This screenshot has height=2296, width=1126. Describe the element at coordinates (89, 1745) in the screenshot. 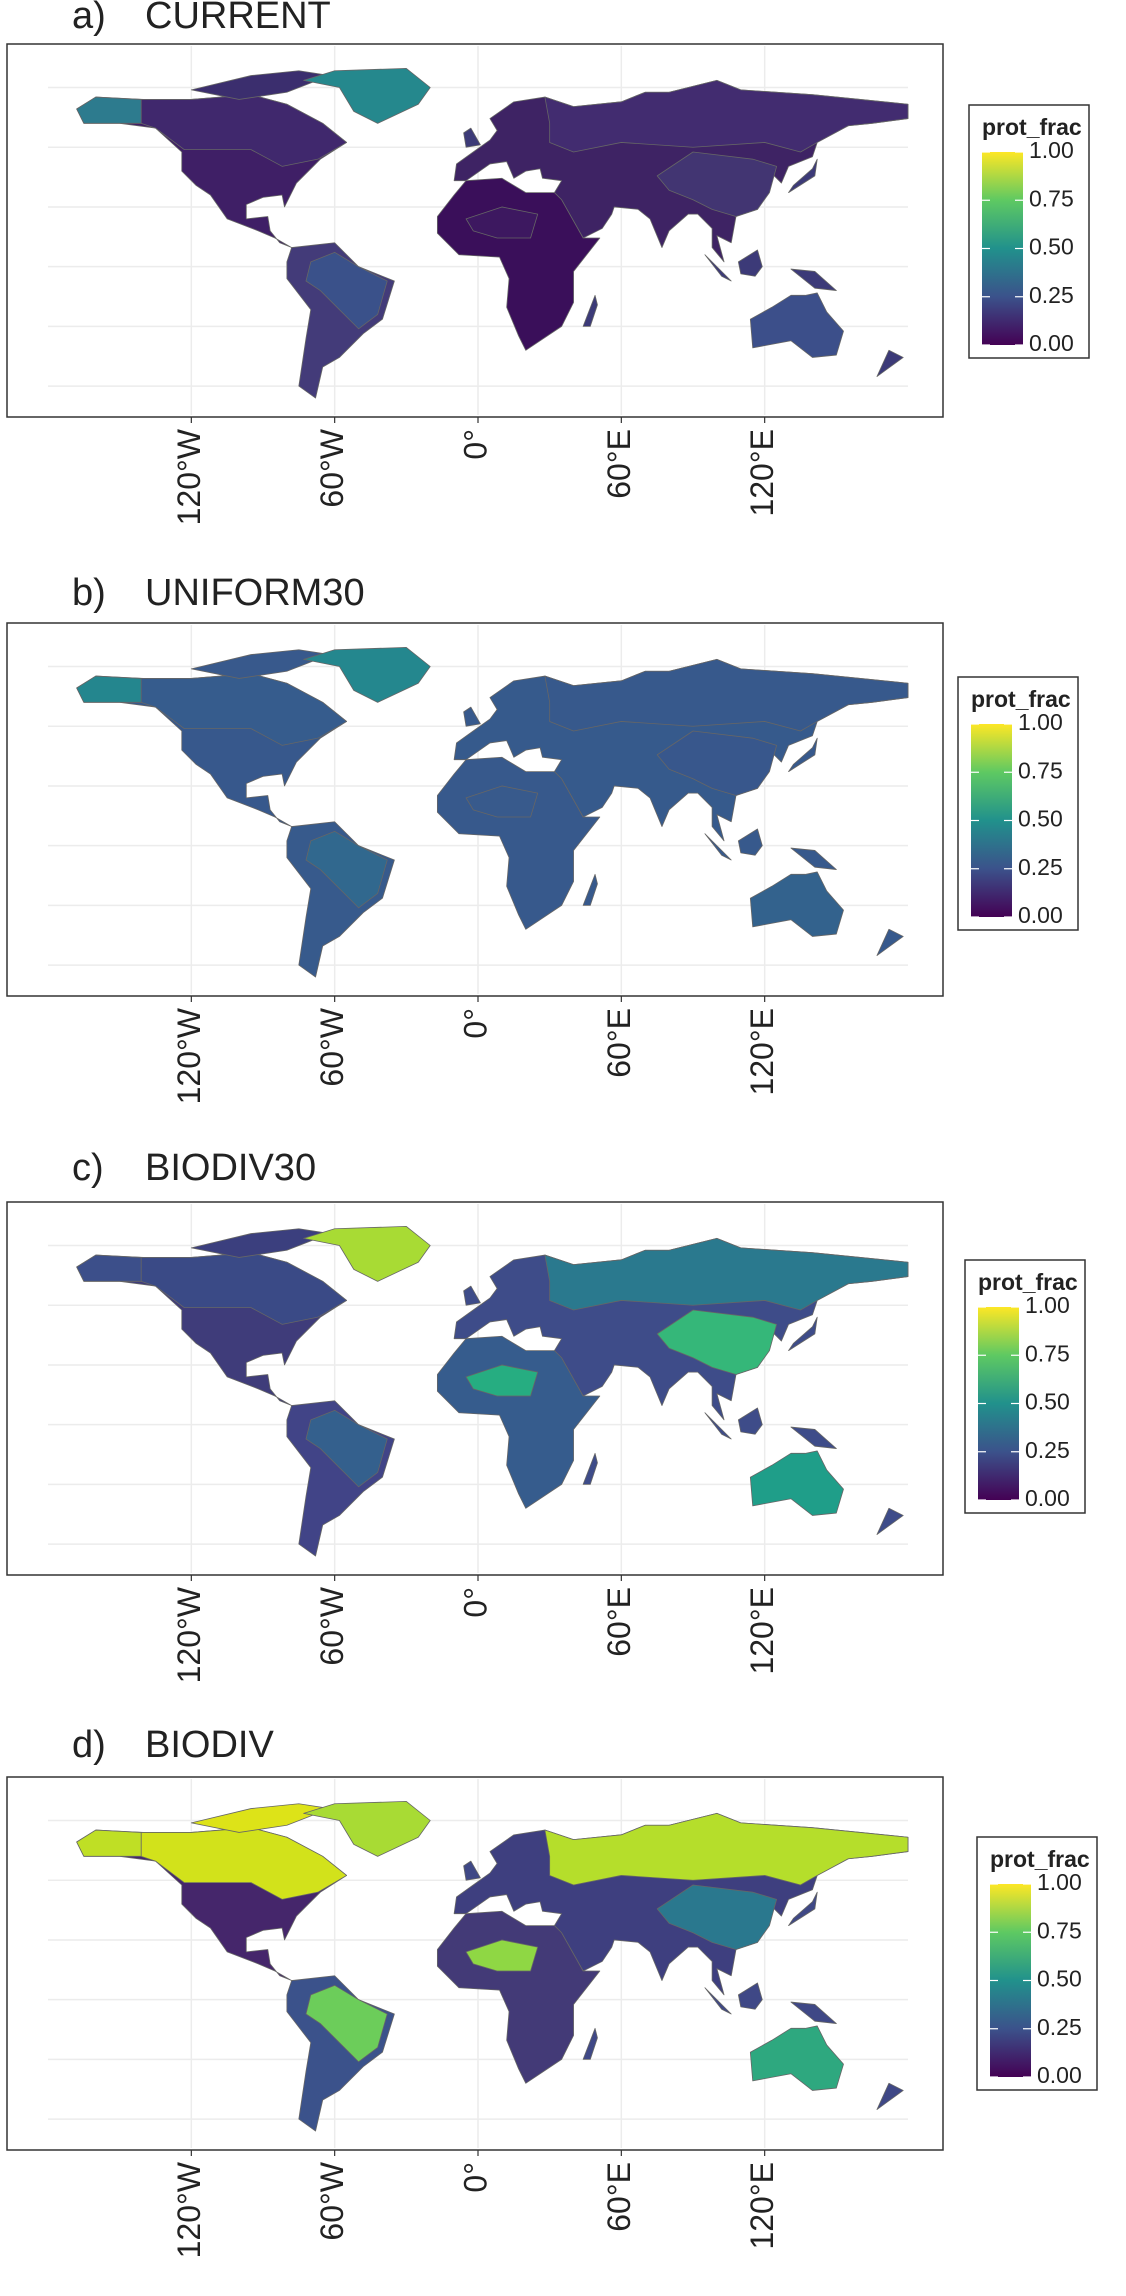

I see `panel-label: d)` at that location.